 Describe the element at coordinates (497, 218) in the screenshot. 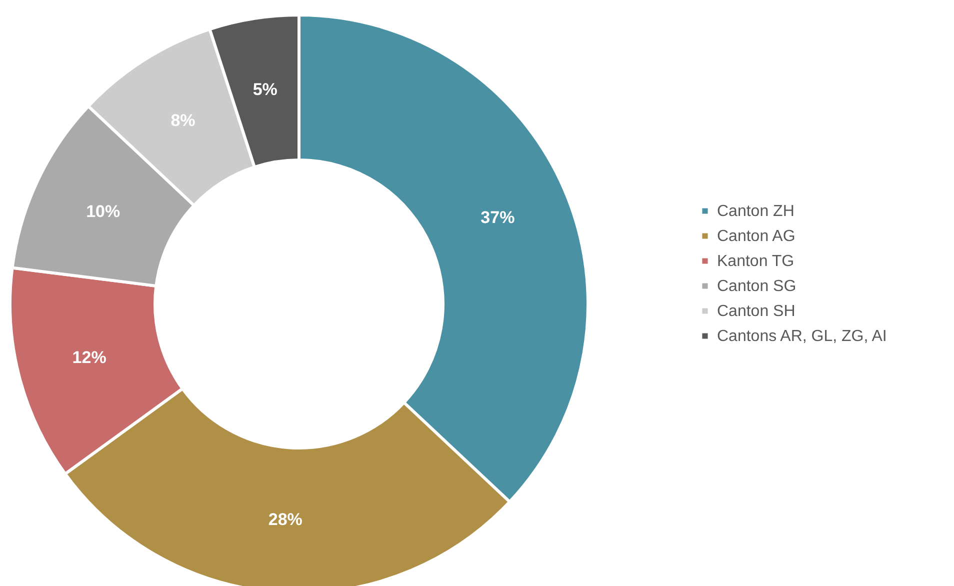

I see `data-label: 37%` at that location.